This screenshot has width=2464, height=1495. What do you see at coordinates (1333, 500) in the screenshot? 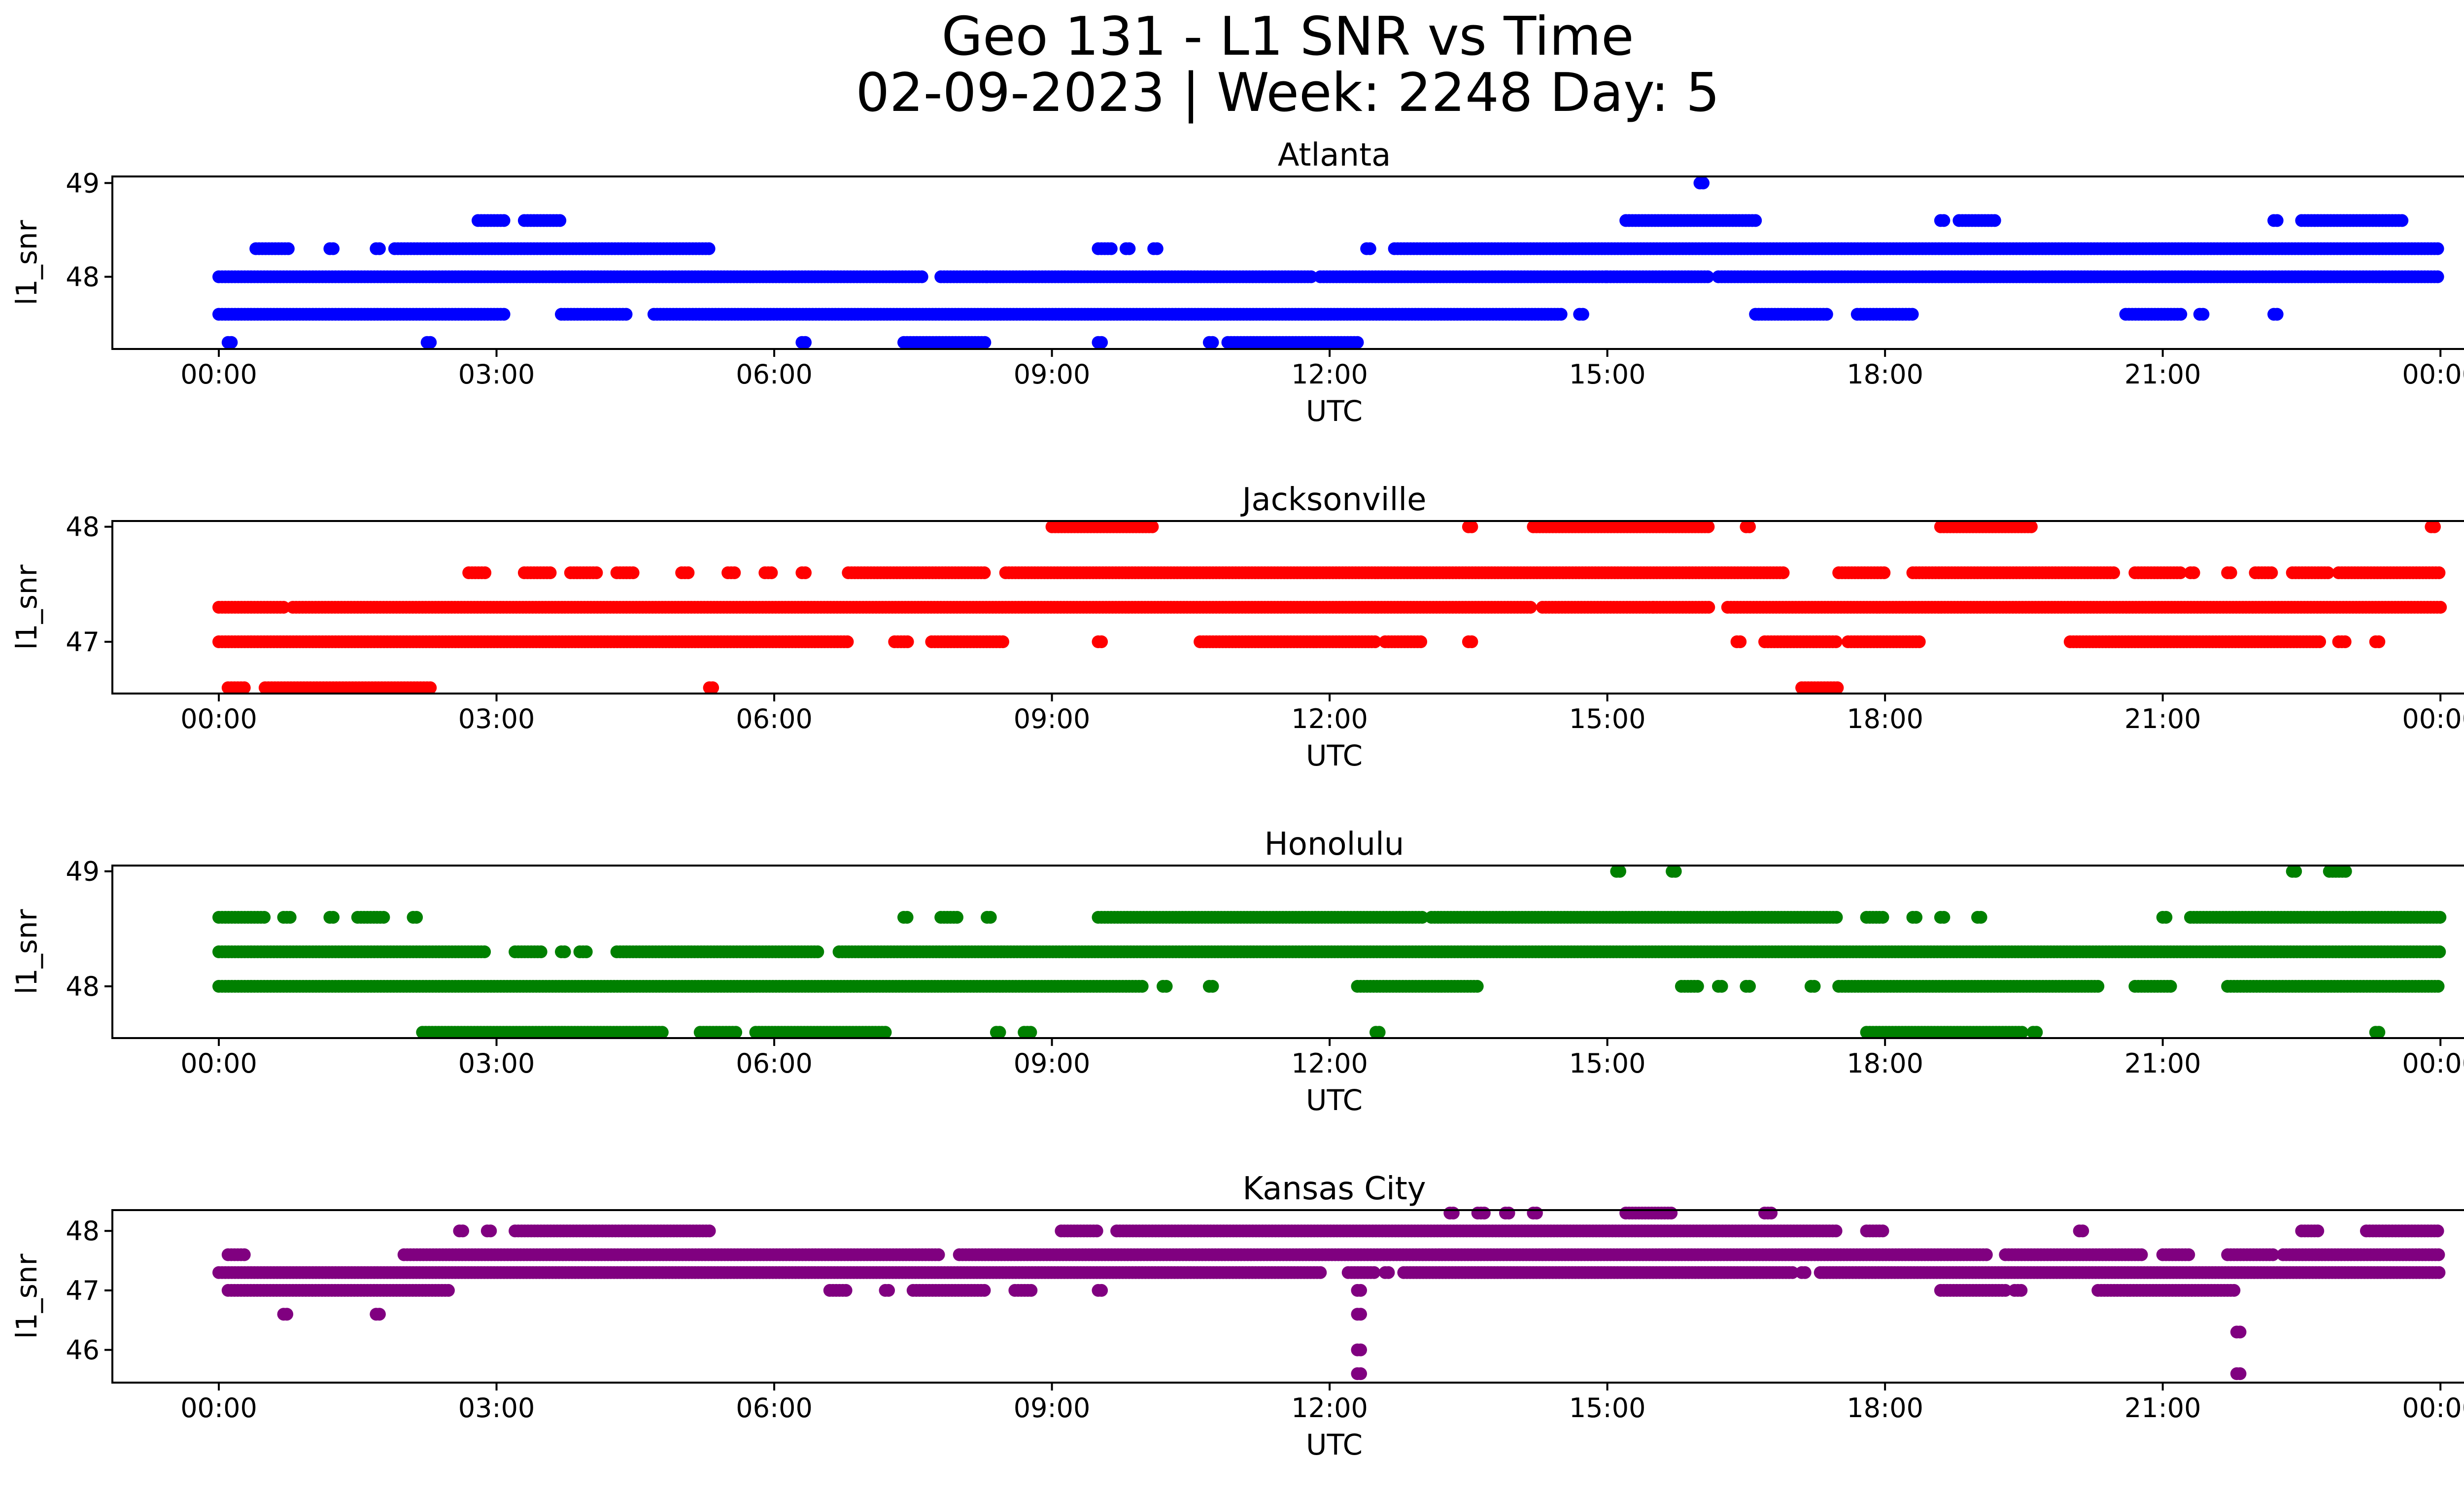
I see `subplot-title: Jacksonville` at bounding box center [1333, 500].